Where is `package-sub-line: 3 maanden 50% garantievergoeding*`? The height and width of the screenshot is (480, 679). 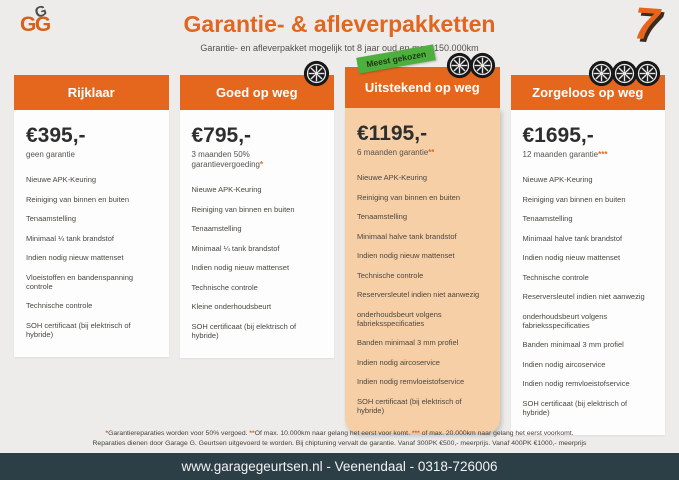 package-sub-line: 3 maanden 50% garantievergoeding* is located at coordinates (257, 160).